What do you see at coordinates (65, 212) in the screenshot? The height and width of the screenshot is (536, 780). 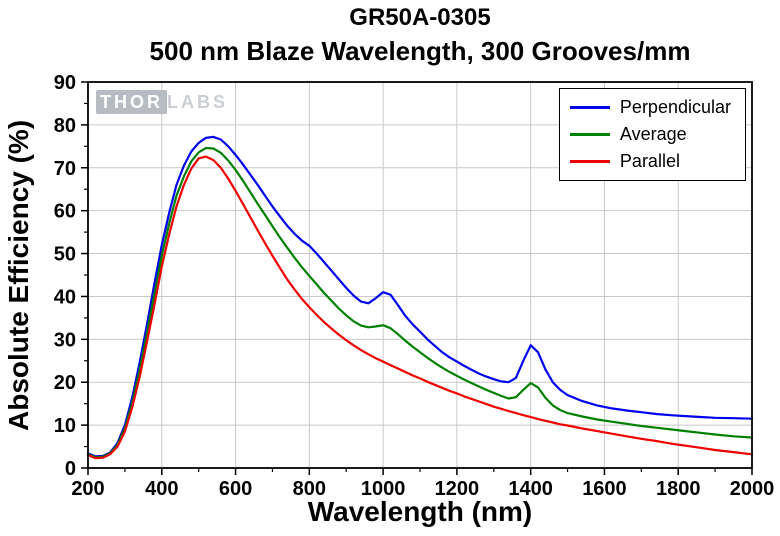 I see `y-tick-label: 60` at bounding box center [65, 212].